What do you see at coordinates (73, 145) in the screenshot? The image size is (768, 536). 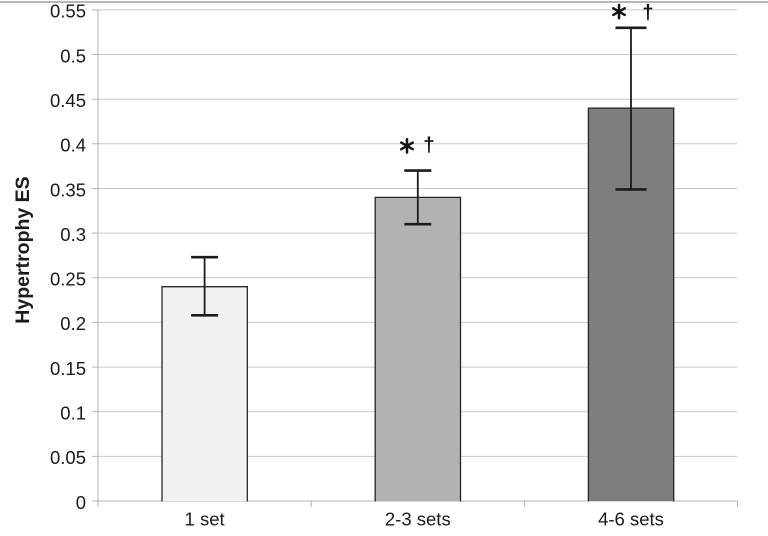 I see `svg-text: 0.4` at bounding box center [73, 145].